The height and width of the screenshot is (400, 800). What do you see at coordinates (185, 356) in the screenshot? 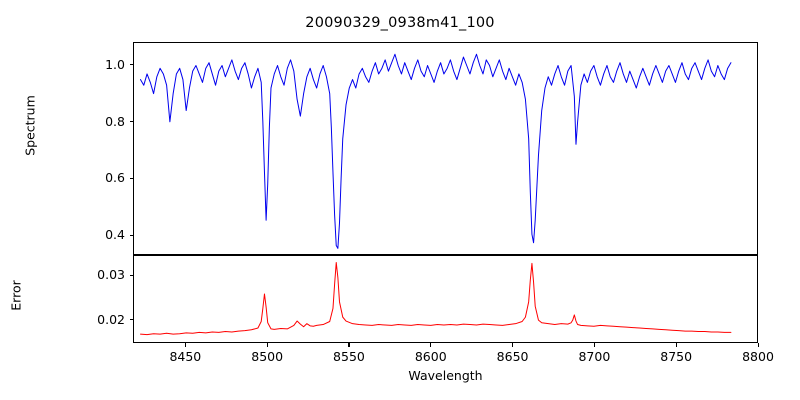
I see `x-tick-label: 8450` at bounding box center [185, 356].